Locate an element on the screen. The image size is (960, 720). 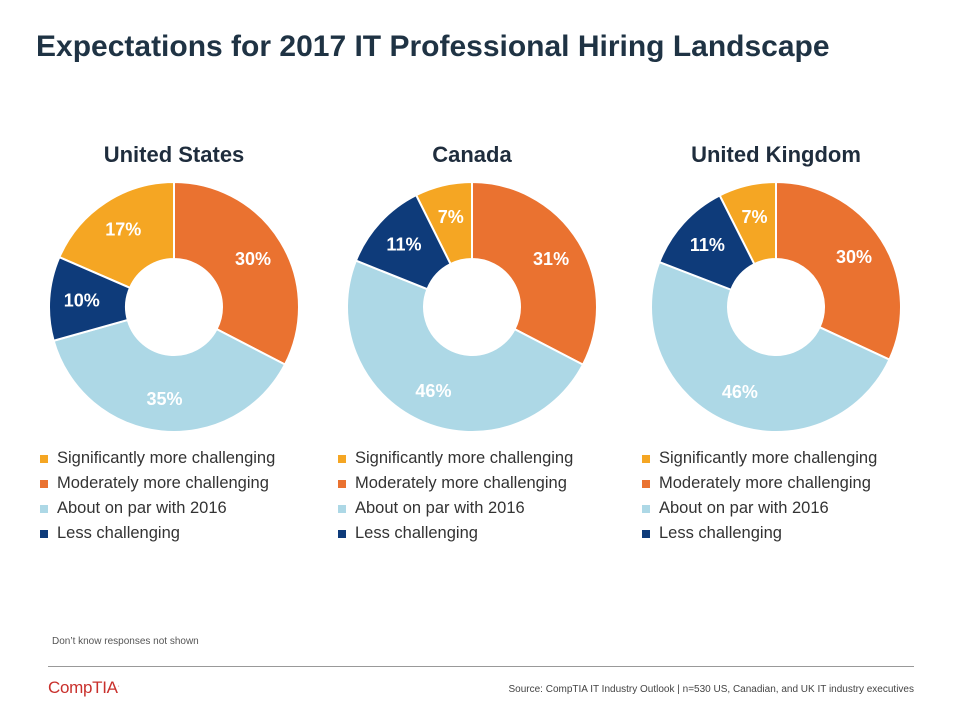
donut-chart: 17% 30% 35% 10% is located at coordinates (174, 306).